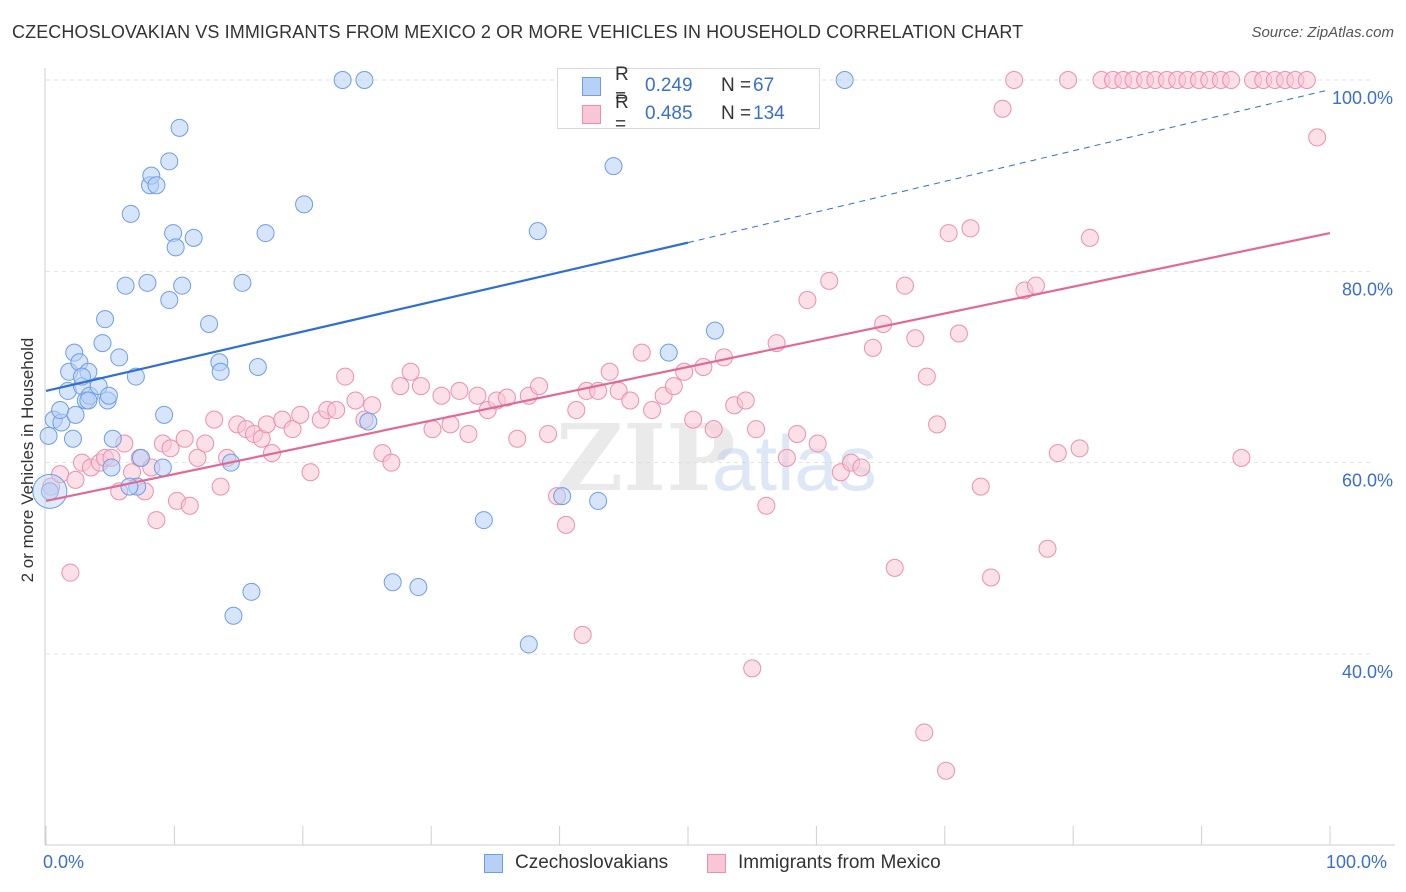  Describe the element at coordinates (703, 865) in the screenshot. I see `series-legend: Czechoslovakians Immigrants from Mexico` at that location.